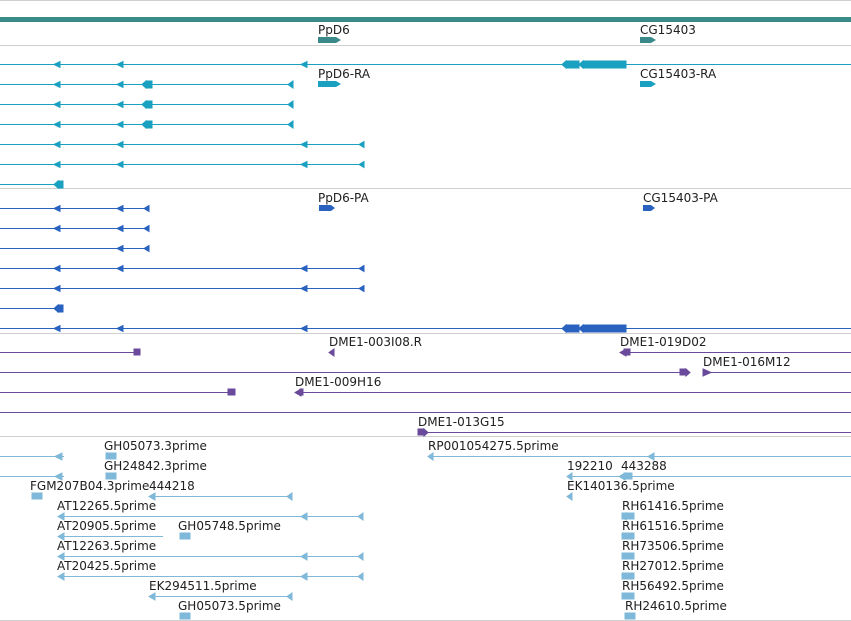  I want to click on est-label-444218: 444218, so click(172, 486).